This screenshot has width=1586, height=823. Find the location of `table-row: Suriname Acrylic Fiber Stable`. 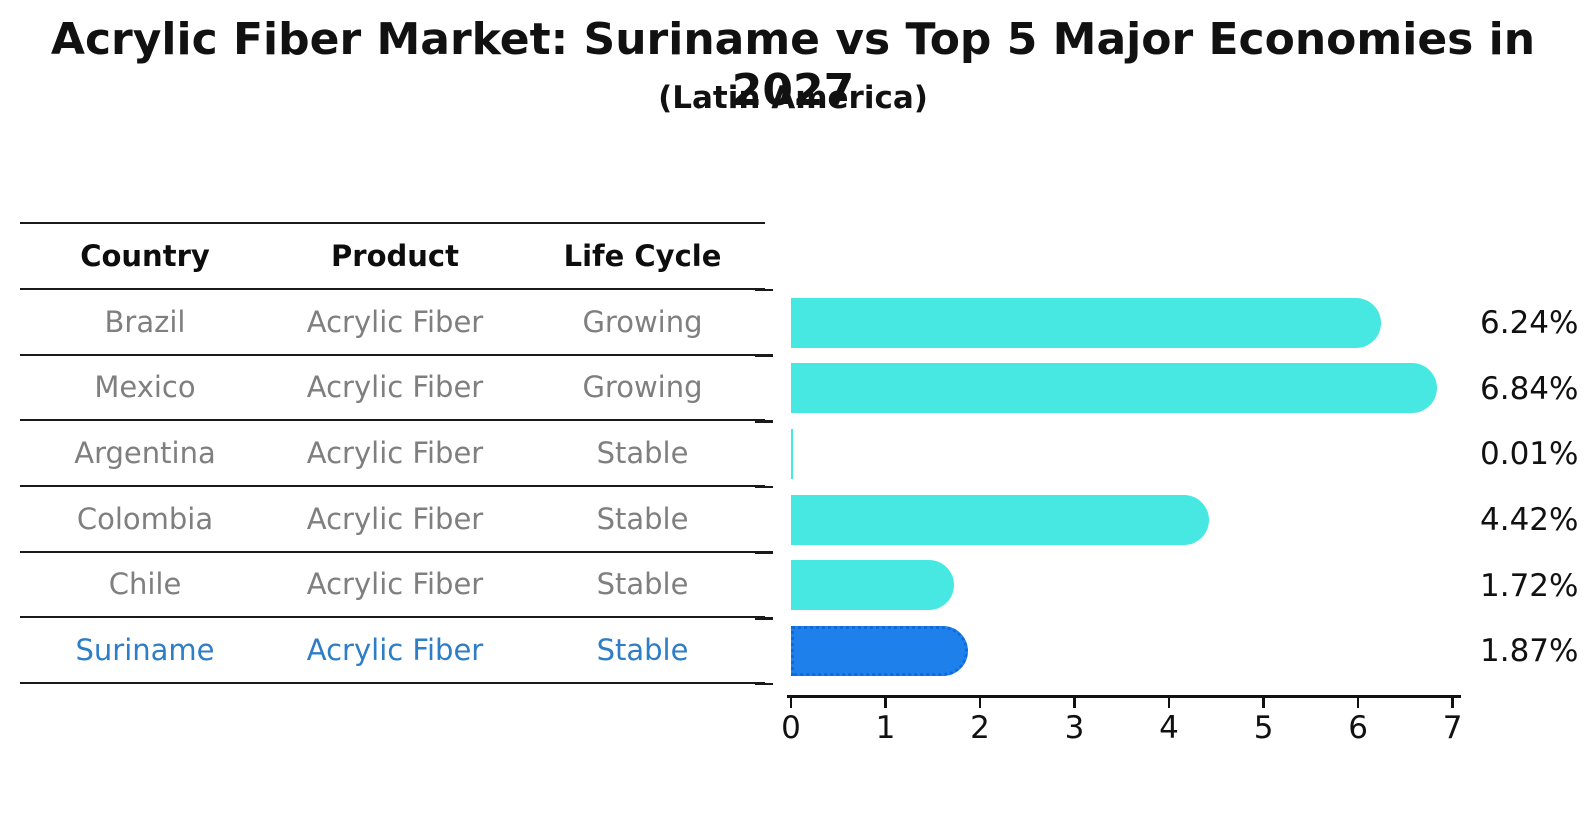

table-row: Suriname Acrylic Fiber Stable is located at coordinates (392, 651).